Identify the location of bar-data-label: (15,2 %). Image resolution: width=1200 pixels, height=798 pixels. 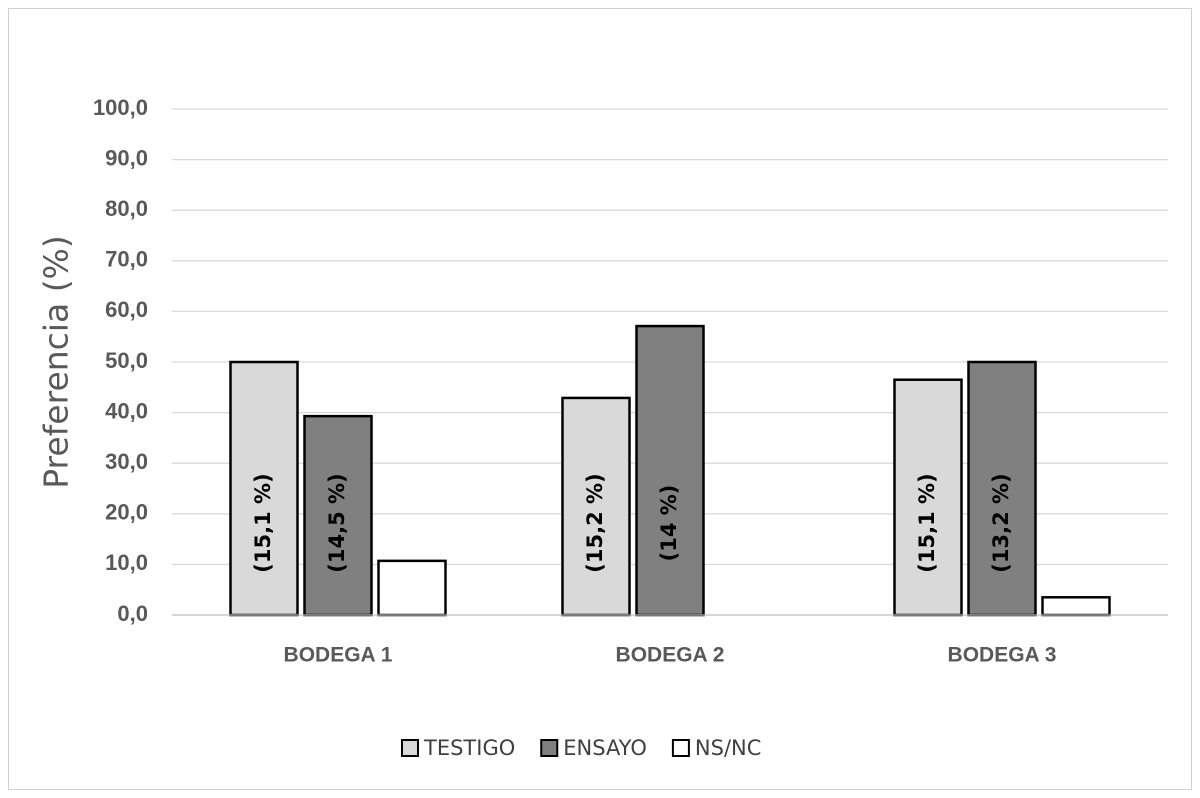
(595, 522).